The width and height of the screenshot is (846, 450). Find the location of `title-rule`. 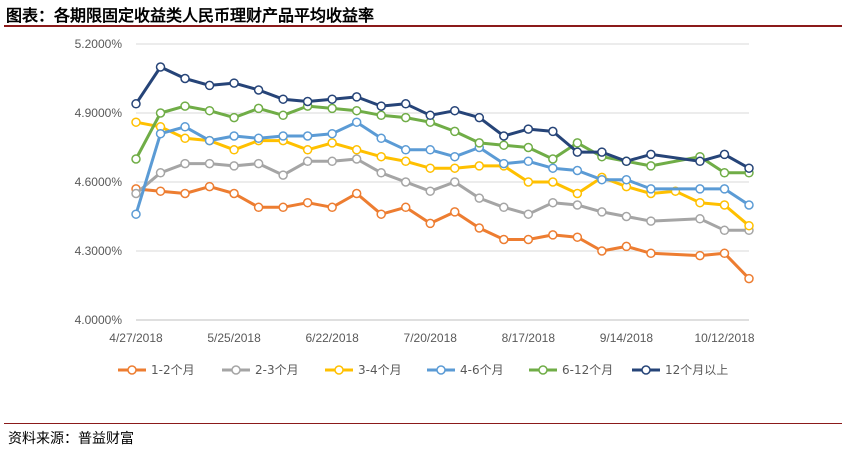

title-rule is located at coordinates (423, 26).